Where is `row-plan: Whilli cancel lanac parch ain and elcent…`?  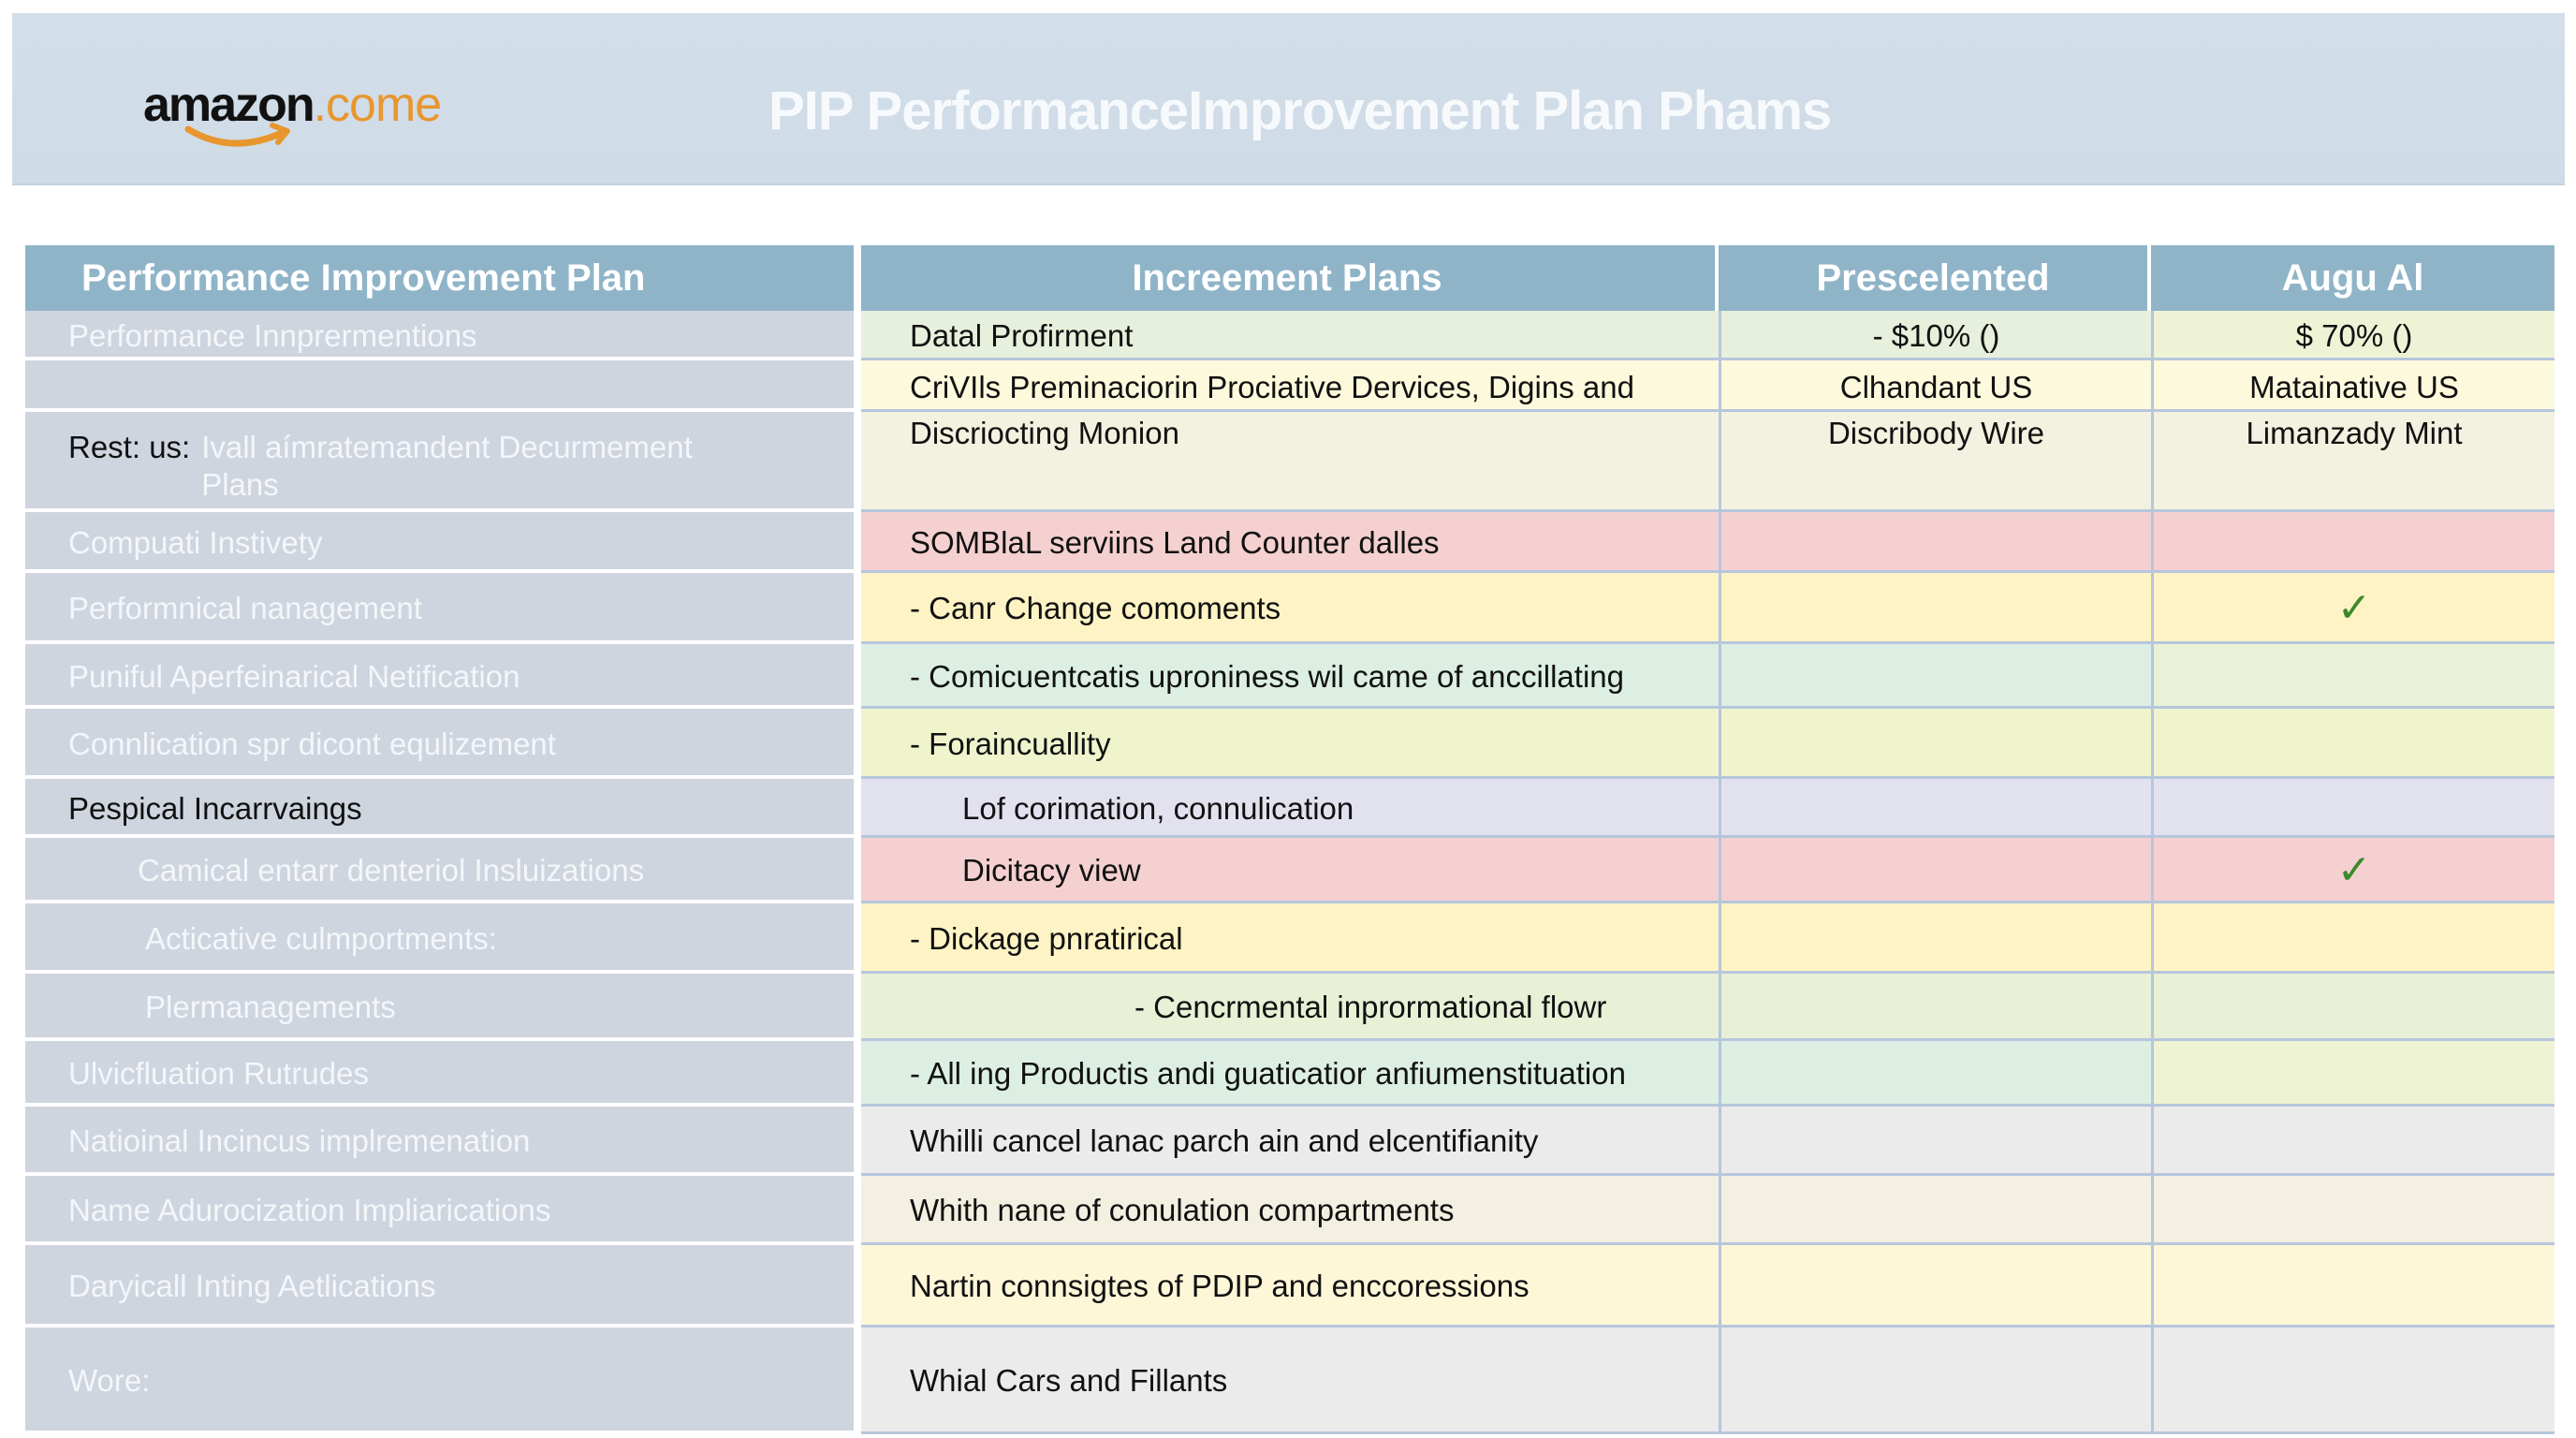
row-plan: Whilli cancel lanac parch ain and elcent… is located at coordinates (1289, 1141).